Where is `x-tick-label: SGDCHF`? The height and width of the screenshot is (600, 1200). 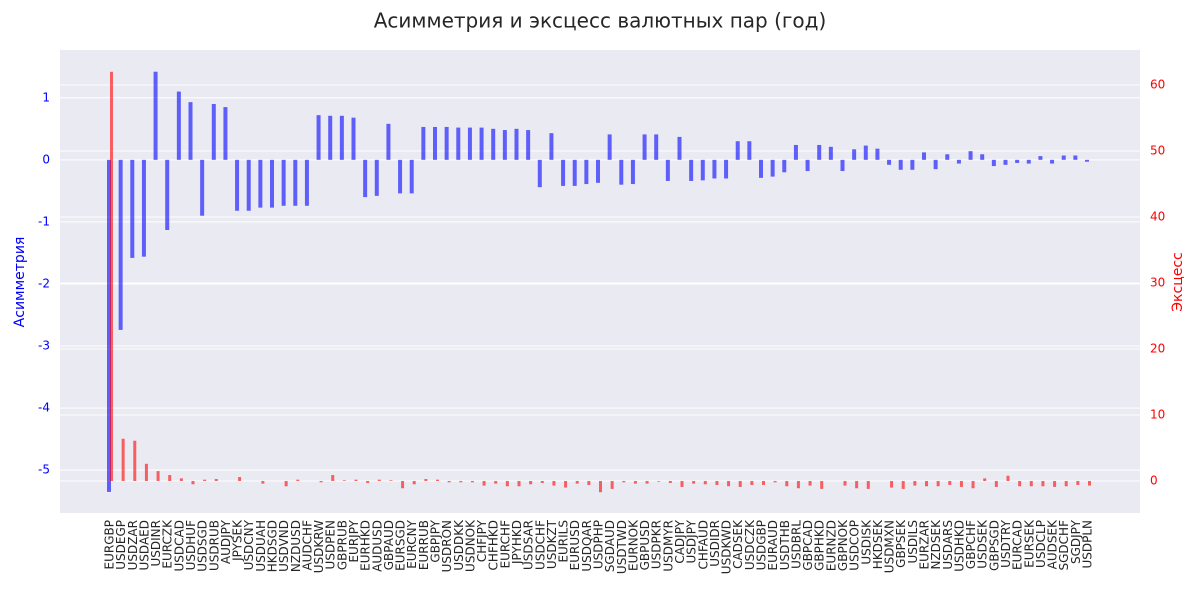 x-tick-label: SGDCHF is located at coordinates (1064, 545).